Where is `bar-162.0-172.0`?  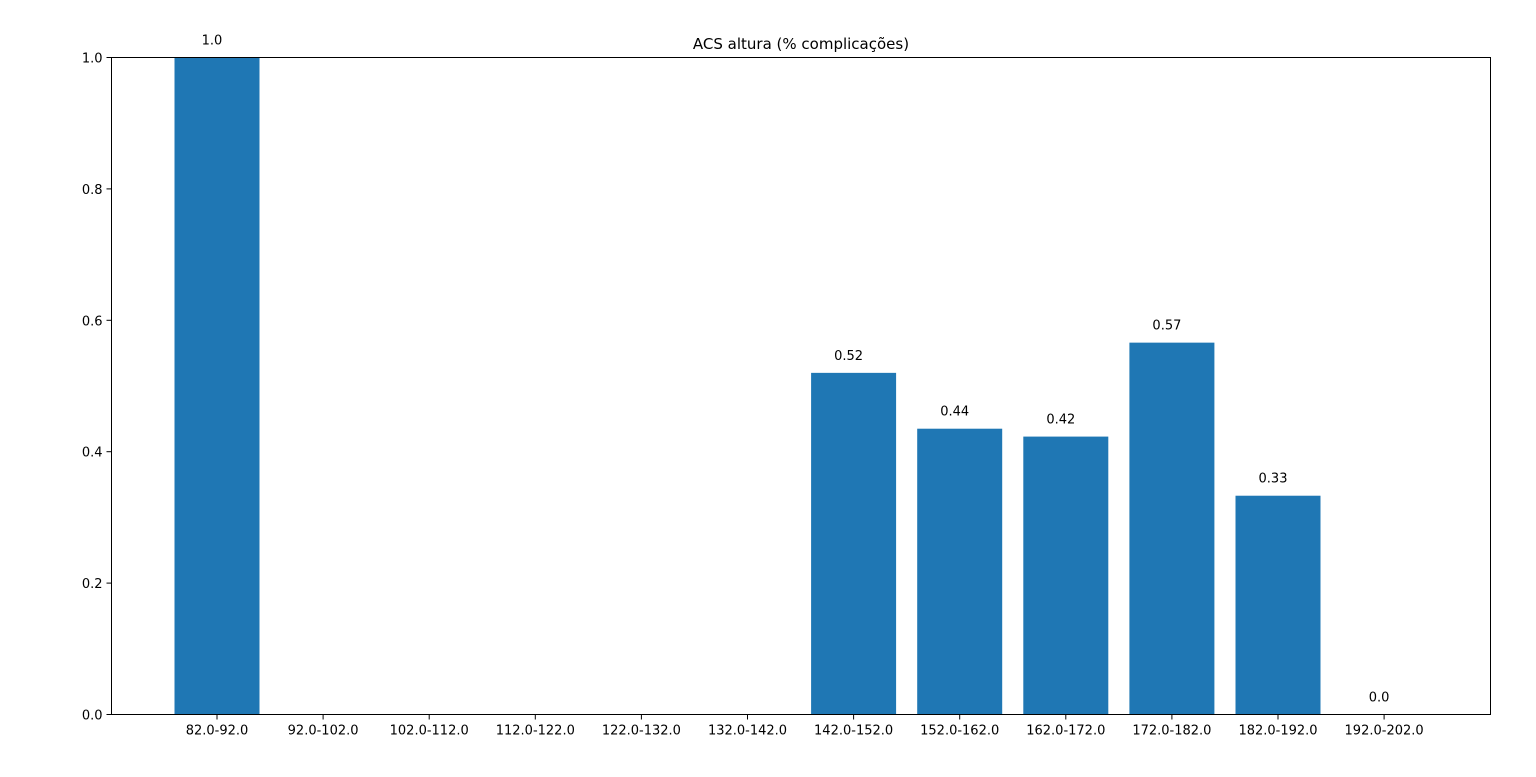 bar-162.0-172.0 is located at coordinates (1066, 575).